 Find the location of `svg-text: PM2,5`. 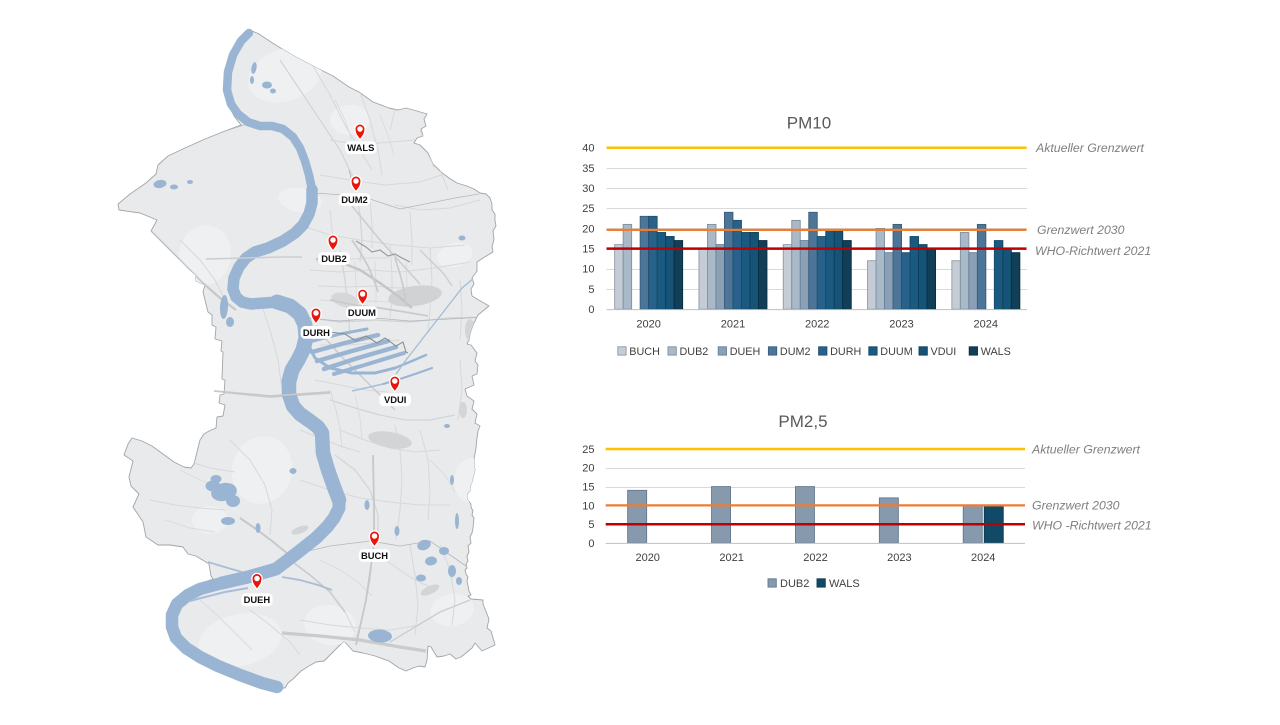

svg-text: PM2,5 is located at coordinates (802, 421).